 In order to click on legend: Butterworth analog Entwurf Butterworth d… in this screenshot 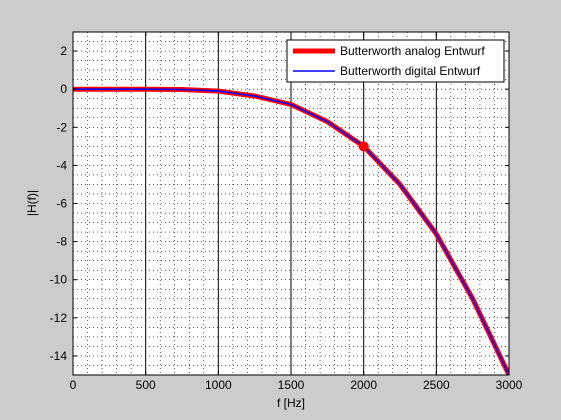, I will do `click(395, 61)`.